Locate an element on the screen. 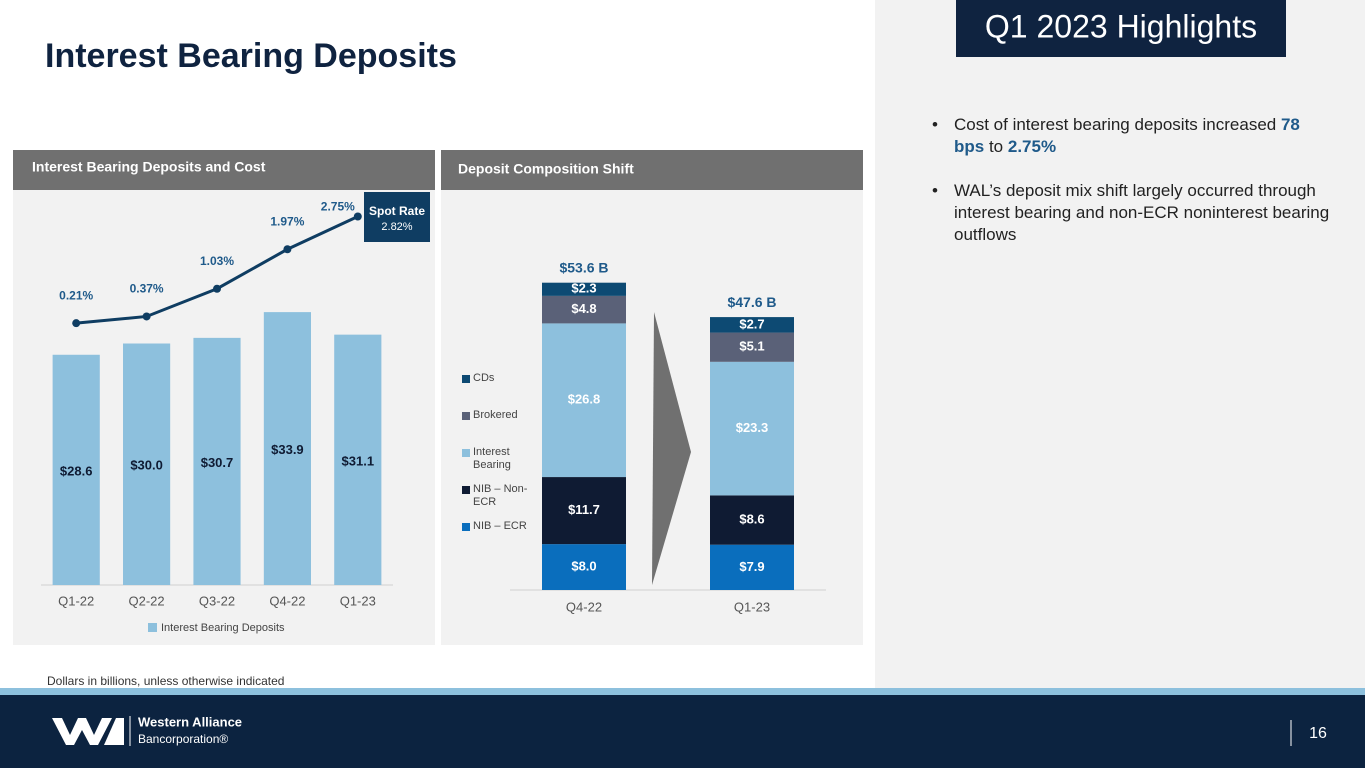 The width and height of the screenshot is (1365, 768). data-label: $30.0 is located at coordinates (146, 465).